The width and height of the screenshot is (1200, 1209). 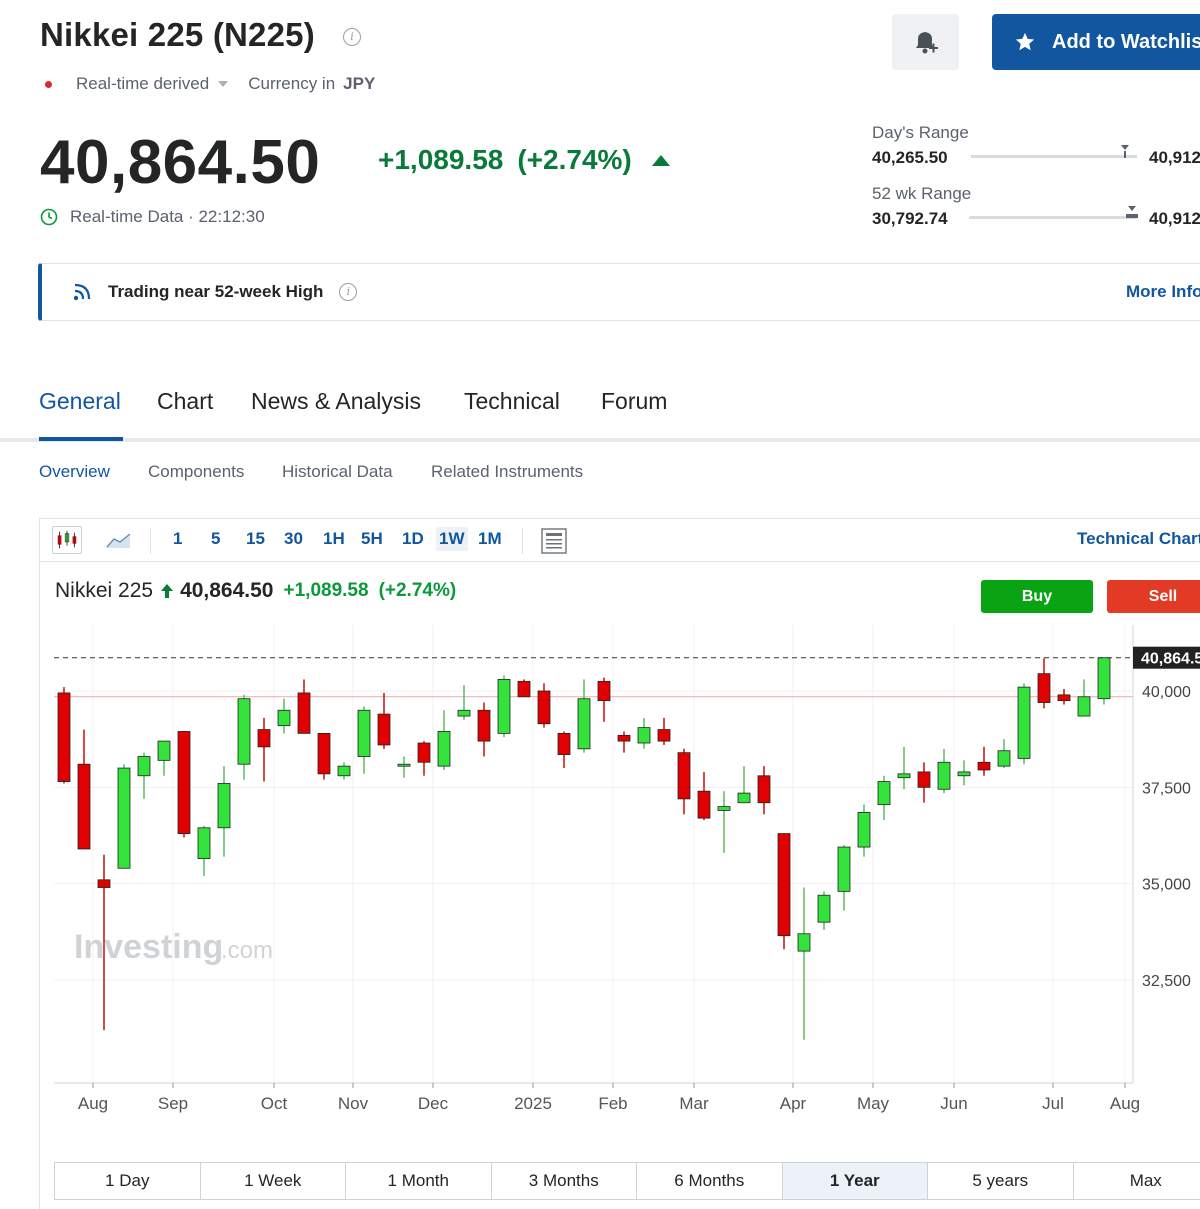 What do you see at coordinates (273, 1181) in the screenshot?
I see `period-1-week: 1 Week` at bounding box center [273, 1181].